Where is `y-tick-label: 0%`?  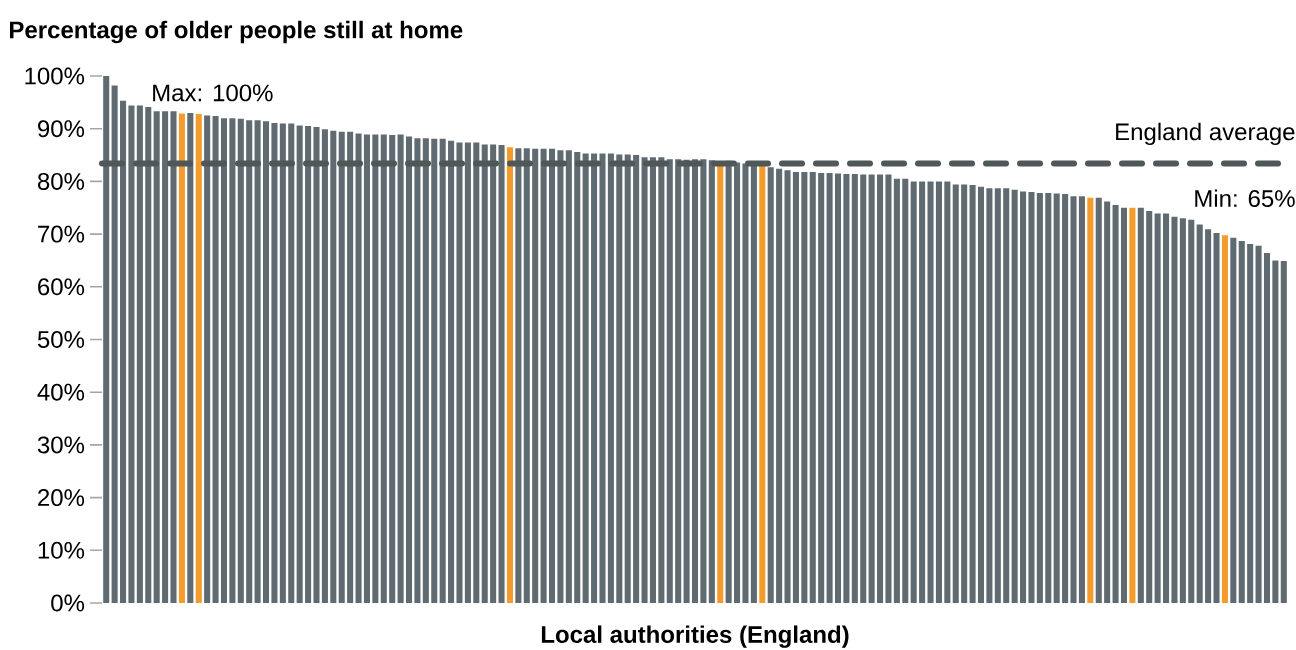
y-tick-label: 0% is located at coordinates (68, 603).